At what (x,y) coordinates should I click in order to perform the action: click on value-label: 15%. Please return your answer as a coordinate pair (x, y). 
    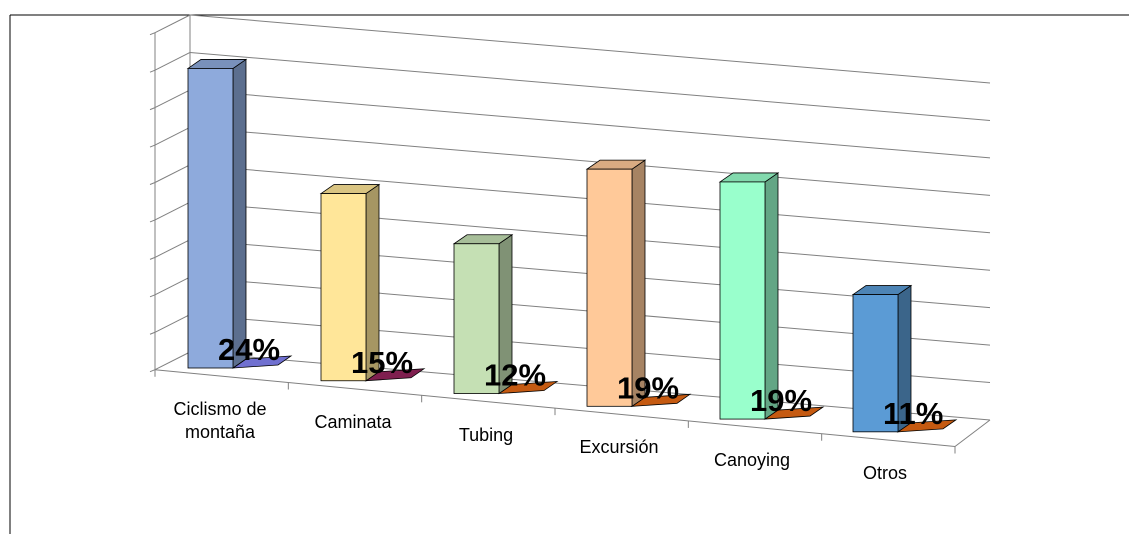
    Looking at the image, I should click on (382, 362).